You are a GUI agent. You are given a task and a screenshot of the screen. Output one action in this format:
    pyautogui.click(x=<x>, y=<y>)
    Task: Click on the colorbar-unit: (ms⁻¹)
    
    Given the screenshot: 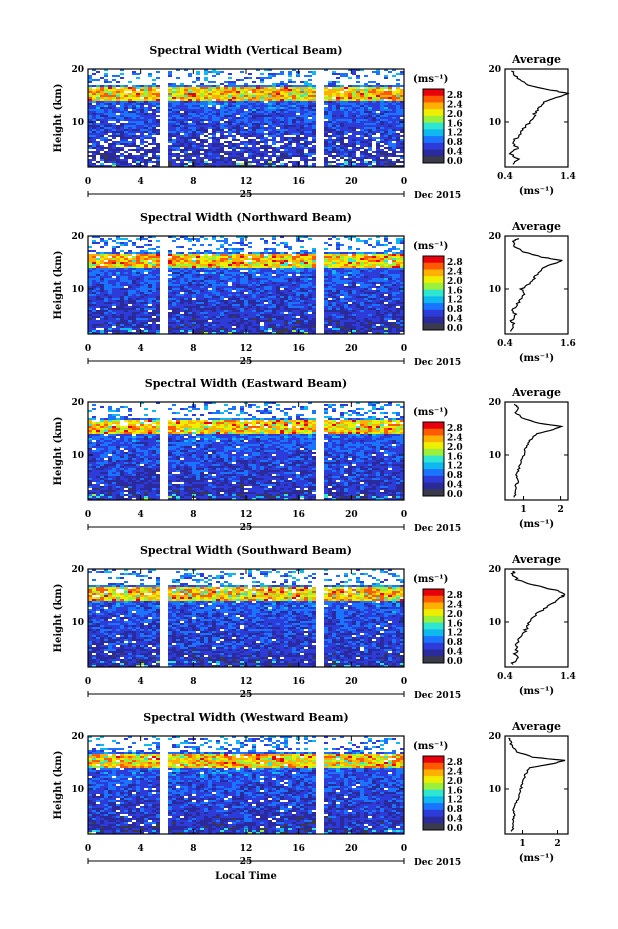 What is the action you would take?
    pyautogui.click(x=430, y=746)
    